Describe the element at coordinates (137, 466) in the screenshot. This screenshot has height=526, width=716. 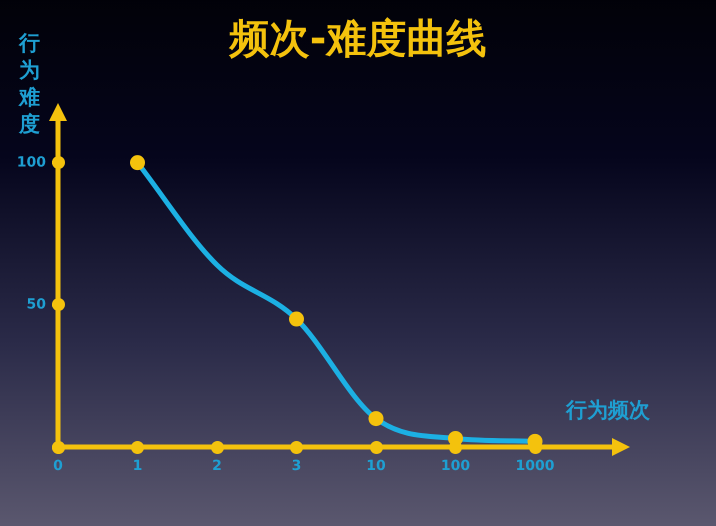
I see `x-tick-label: 1` at that location.